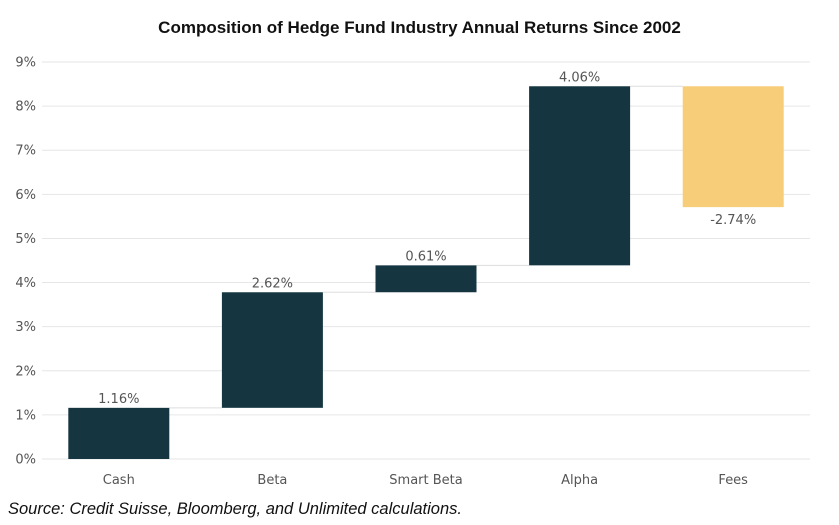 The width and height of the screenshot is (839, 525). I want to click on y-tick-label: 0%, so click(25, 460).